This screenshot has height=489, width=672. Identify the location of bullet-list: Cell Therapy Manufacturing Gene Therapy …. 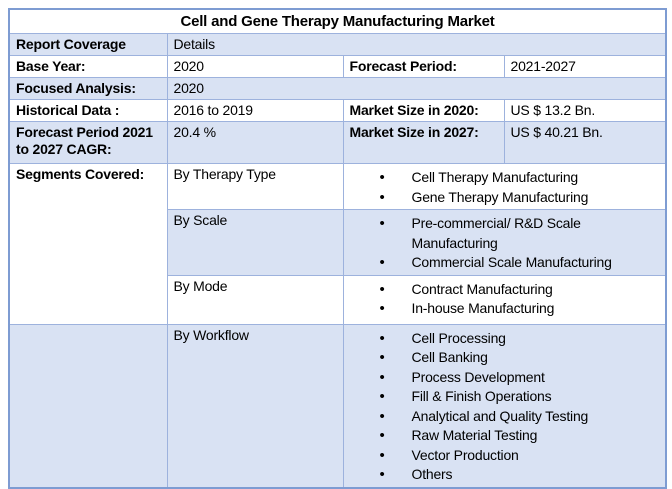
(505, 187).